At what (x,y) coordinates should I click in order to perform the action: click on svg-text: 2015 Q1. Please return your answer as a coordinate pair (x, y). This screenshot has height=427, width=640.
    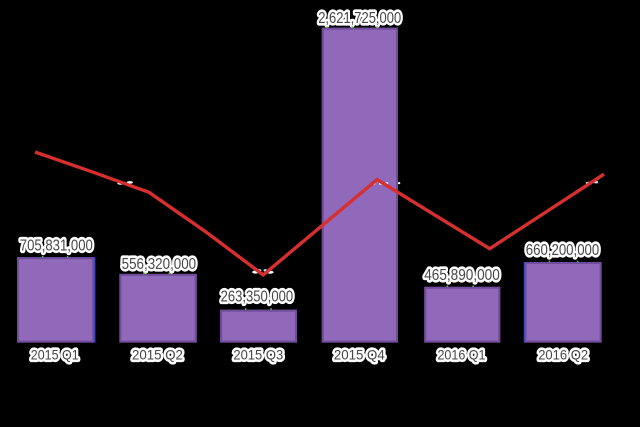
    Looking at the image, I should click on (55, 355).